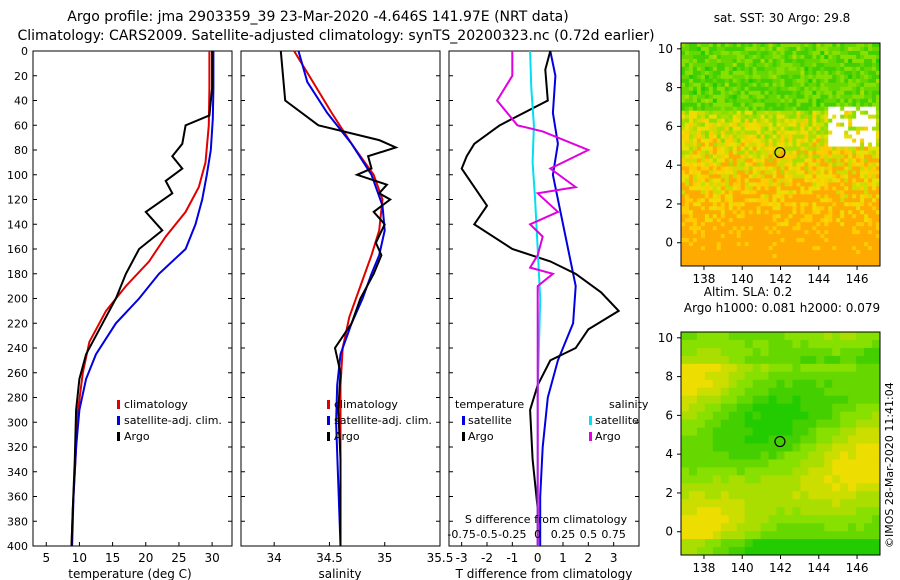 The width and height of the screenshot is (900, 580). What do you see at coordinates (173, 420) in the screenshot?
I see `legend-satellite: satellite-adj. clim.` at bounding box center [173, 420].